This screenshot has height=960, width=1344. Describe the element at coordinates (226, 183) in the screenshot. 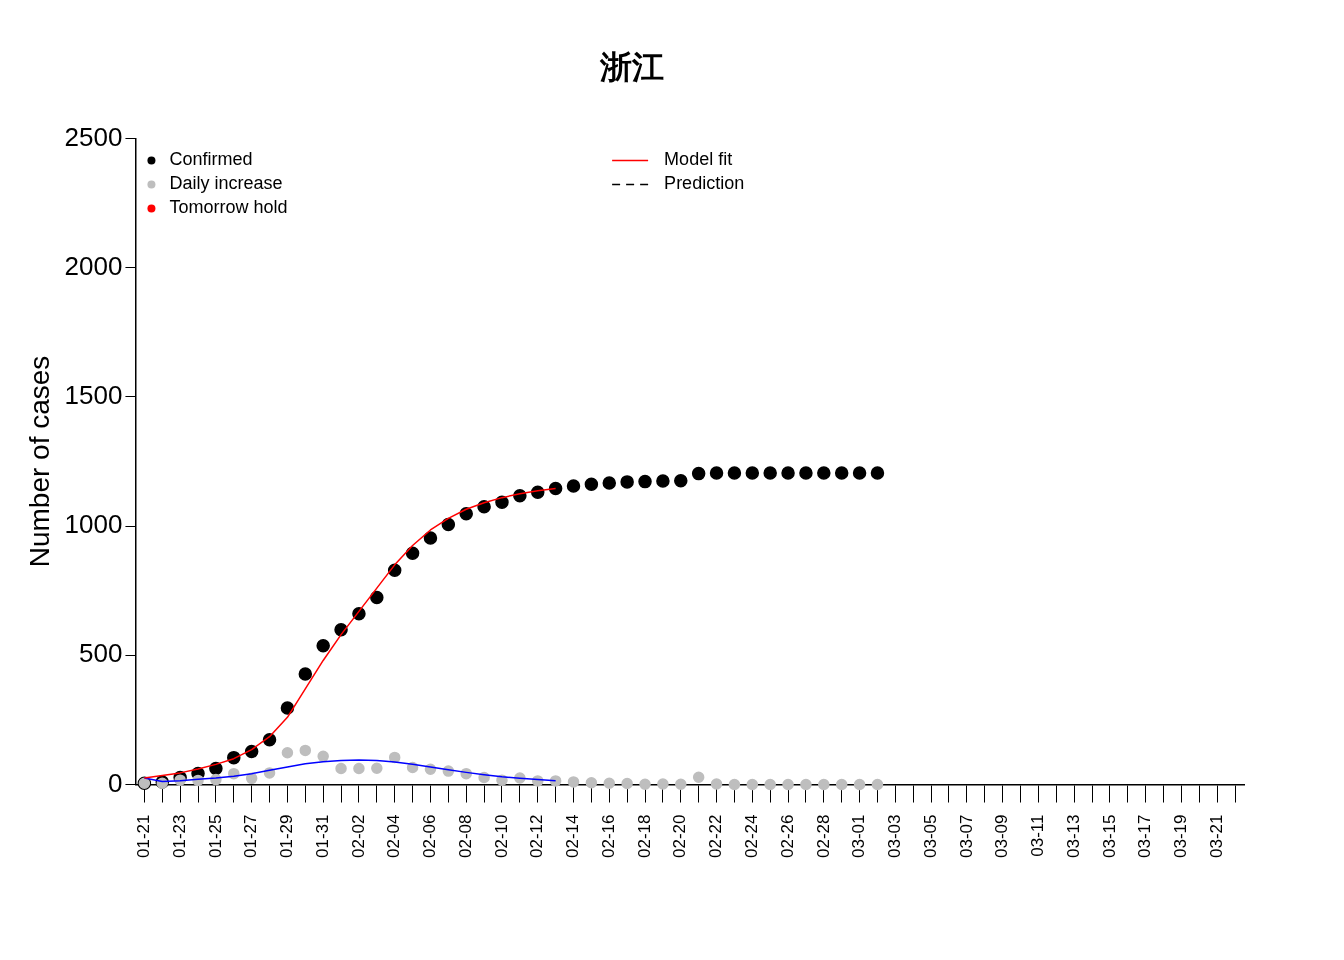

I see `legend-label: Daily increase` at that location.